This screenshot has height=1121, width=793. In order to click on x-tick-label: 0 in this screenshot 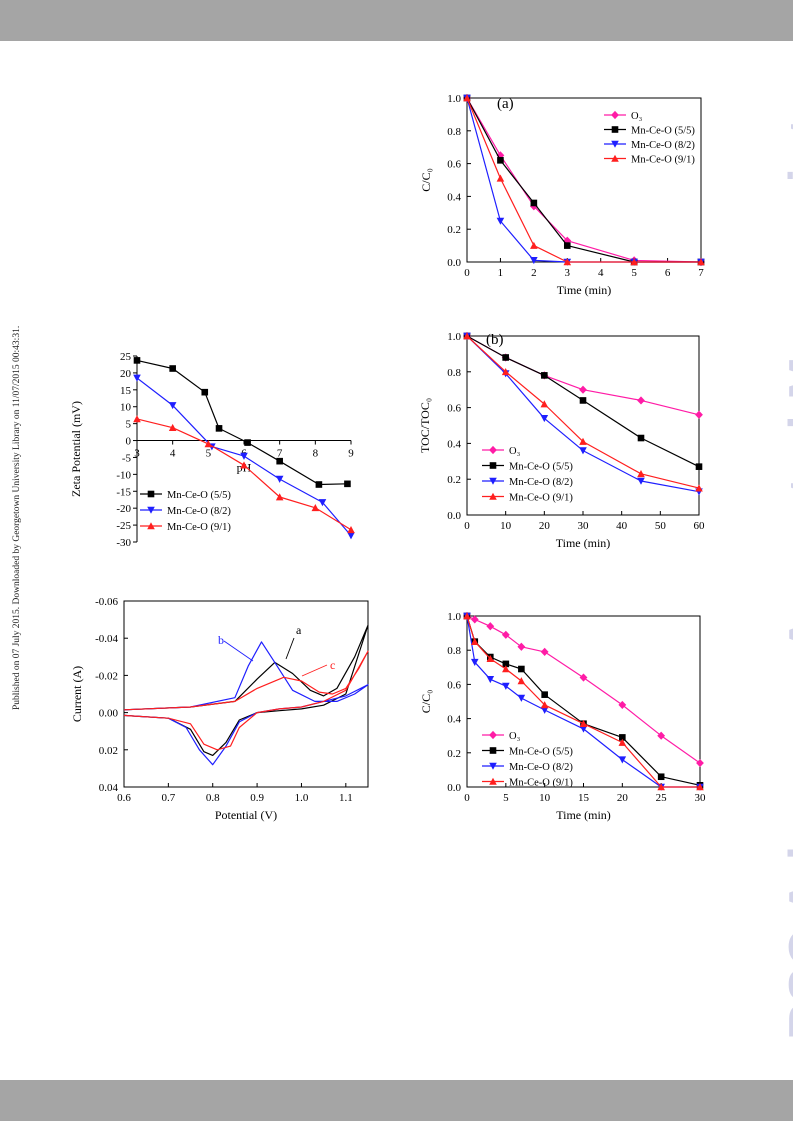, I will do `click(467, 526)`.